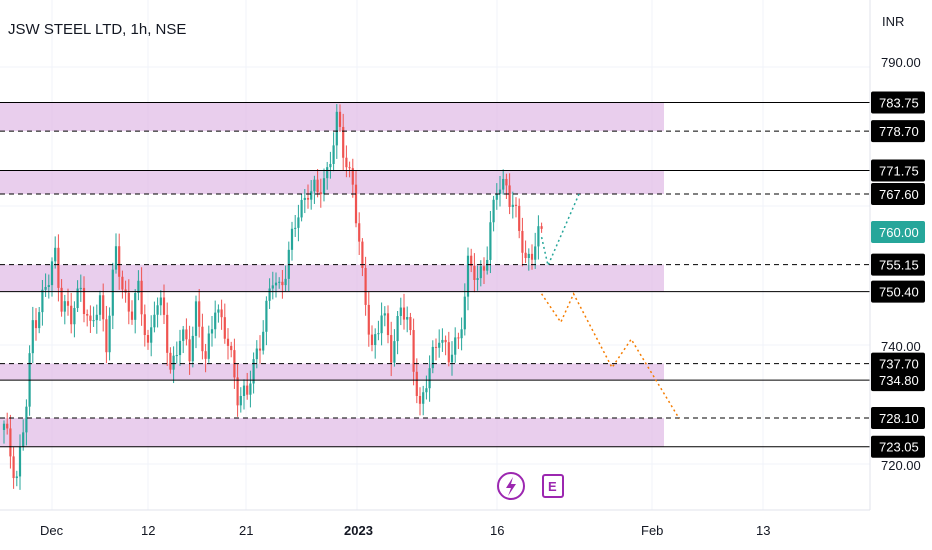 The image size is (932, 550). I want to click on level-tag-label-734.80: 734.80, so click(899, 380).